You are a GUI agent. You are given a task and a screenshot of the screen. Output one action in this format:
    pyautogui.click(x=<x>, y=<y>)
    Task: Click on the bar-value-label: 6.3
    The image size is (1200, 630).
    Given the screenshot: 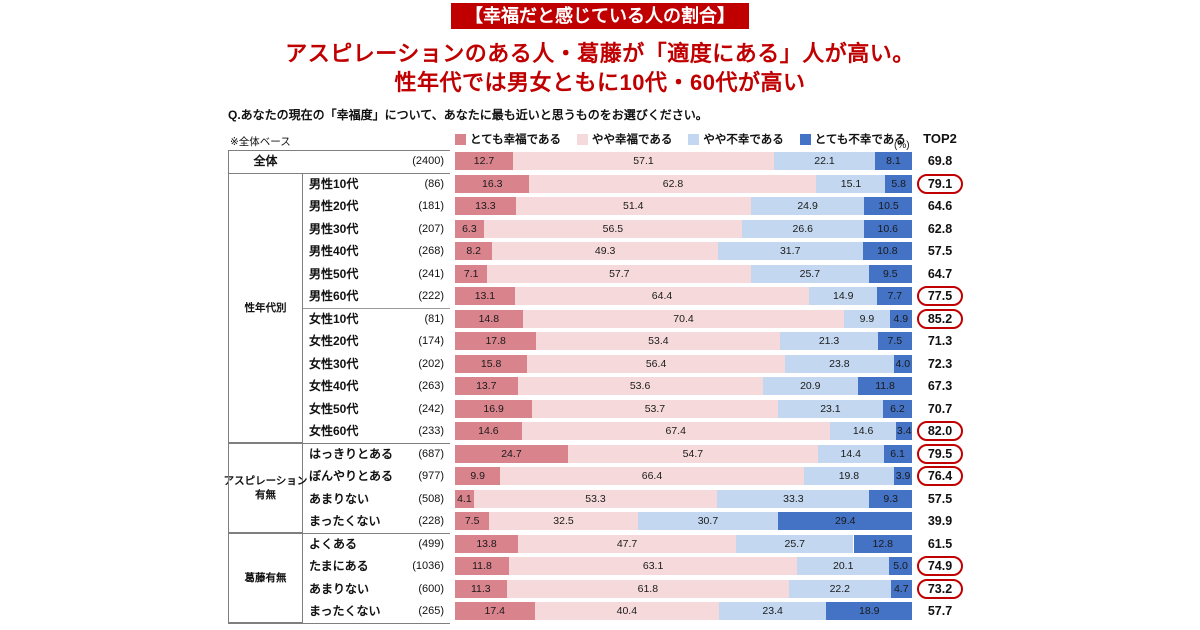 What is the action you would take?
    pyautogui.click(x=469, y=228)
    